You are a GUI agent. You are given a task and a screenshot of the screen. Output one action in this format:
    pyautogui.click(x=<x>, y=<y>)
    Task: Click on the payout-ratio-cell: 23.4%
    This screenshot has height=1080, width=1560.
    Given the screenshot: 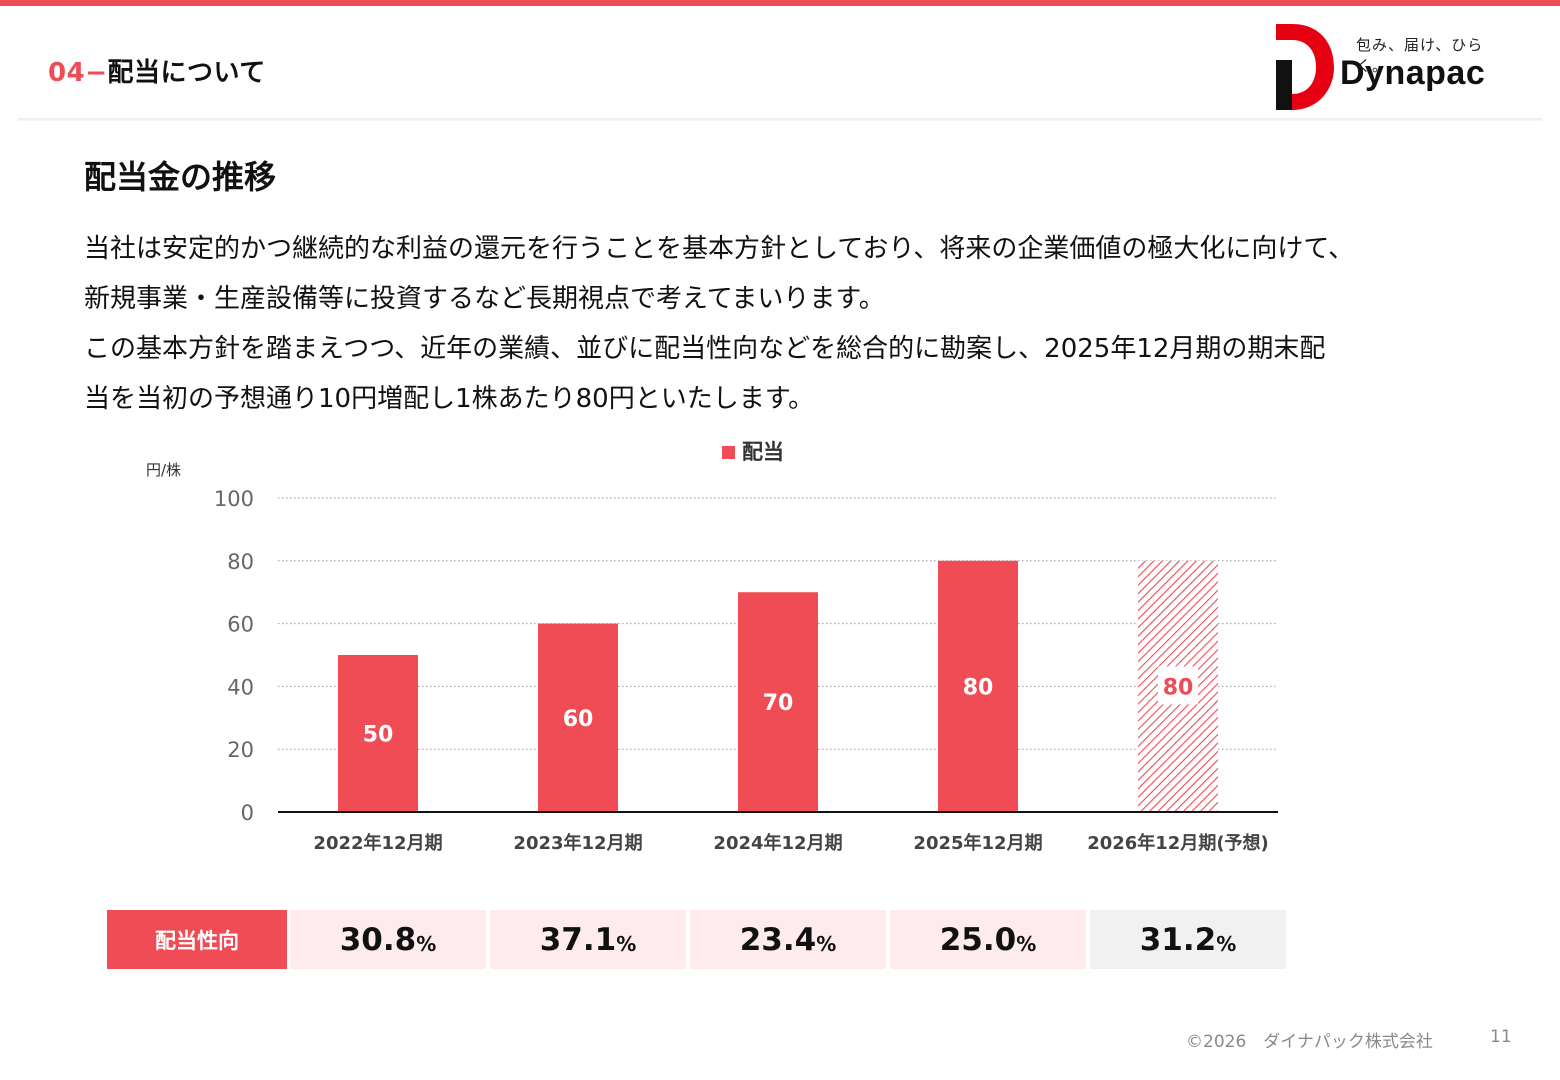 What is the action you would take?
    pyautogui.click(x=788, y=939)
    